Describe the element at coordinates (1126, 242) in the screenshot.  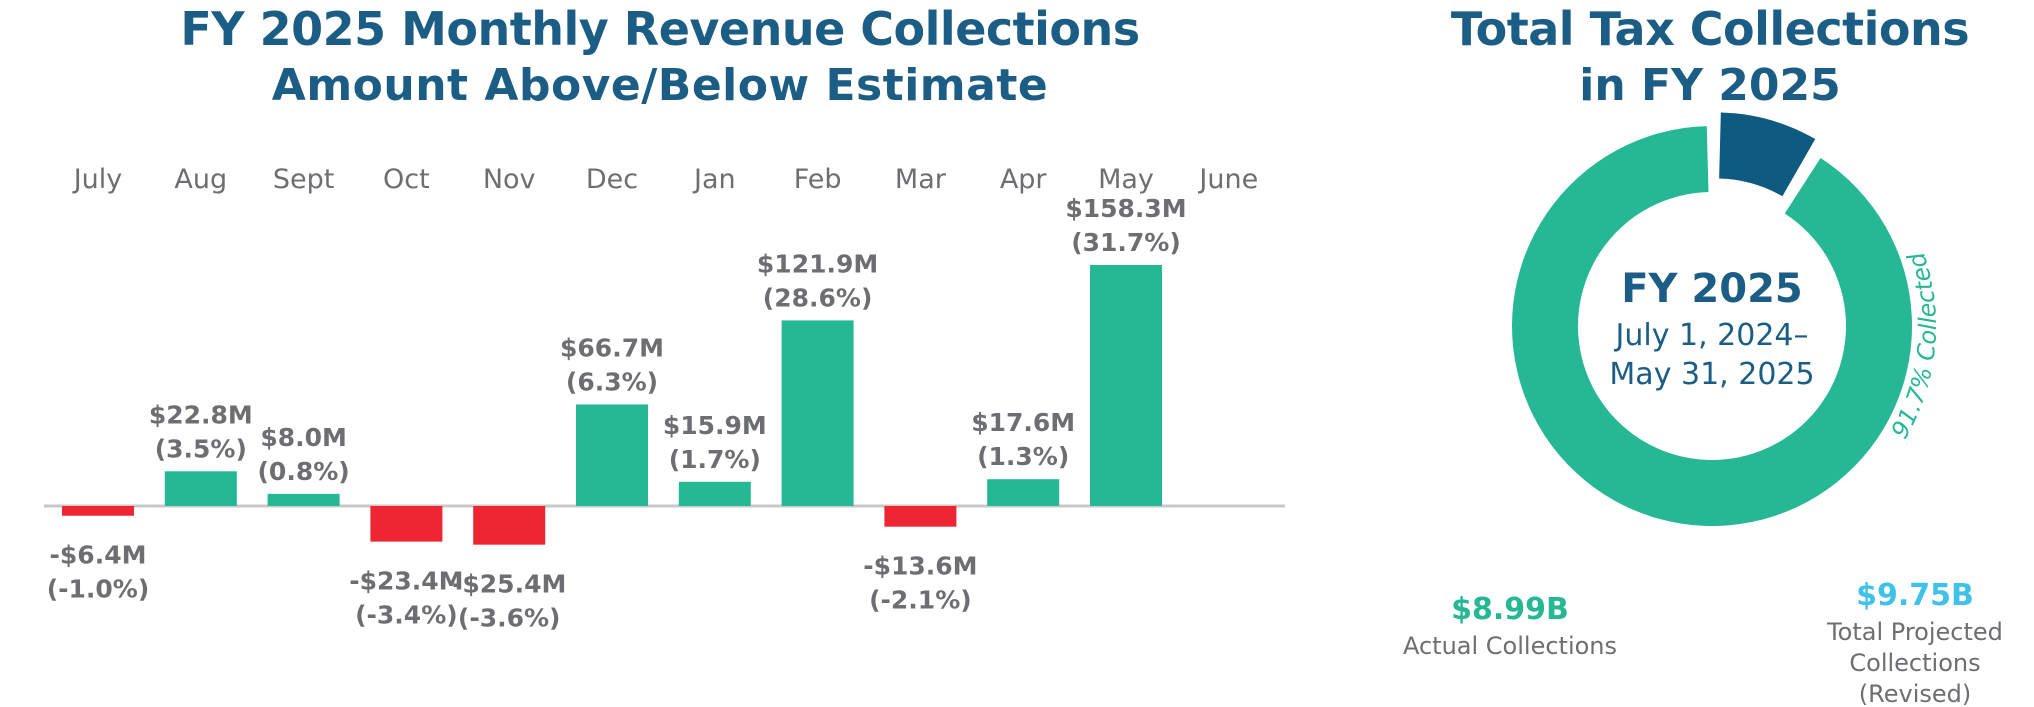
I see `pct-label-may: (31.7%)` at that location.